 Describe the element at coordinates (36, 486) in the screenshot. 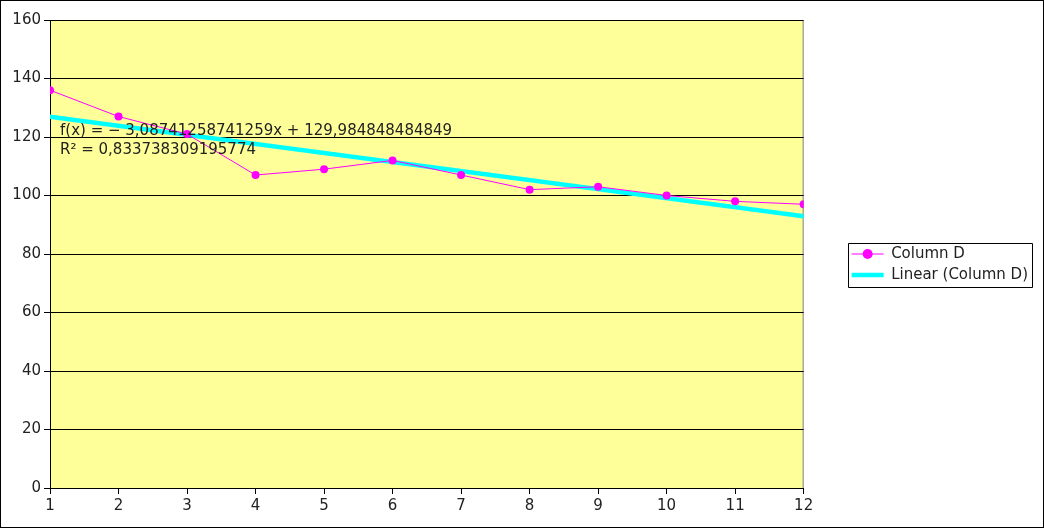

I see `y-tick-label: 0` at that location.